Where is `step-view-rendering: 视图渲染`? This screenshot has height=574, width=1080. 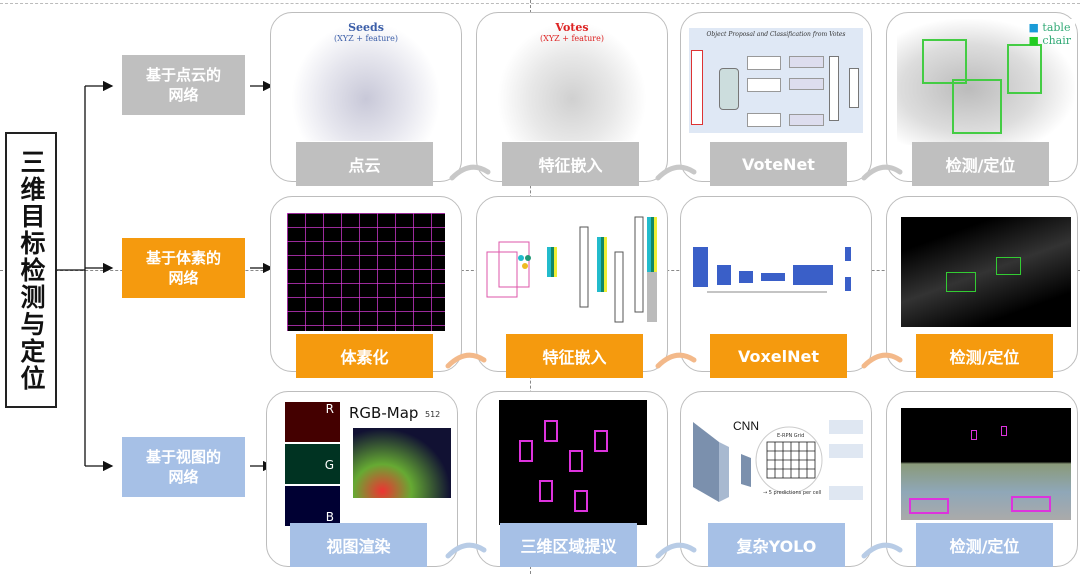 step-view-rendering: 视图渲染 is located at coordinates (358, 545).